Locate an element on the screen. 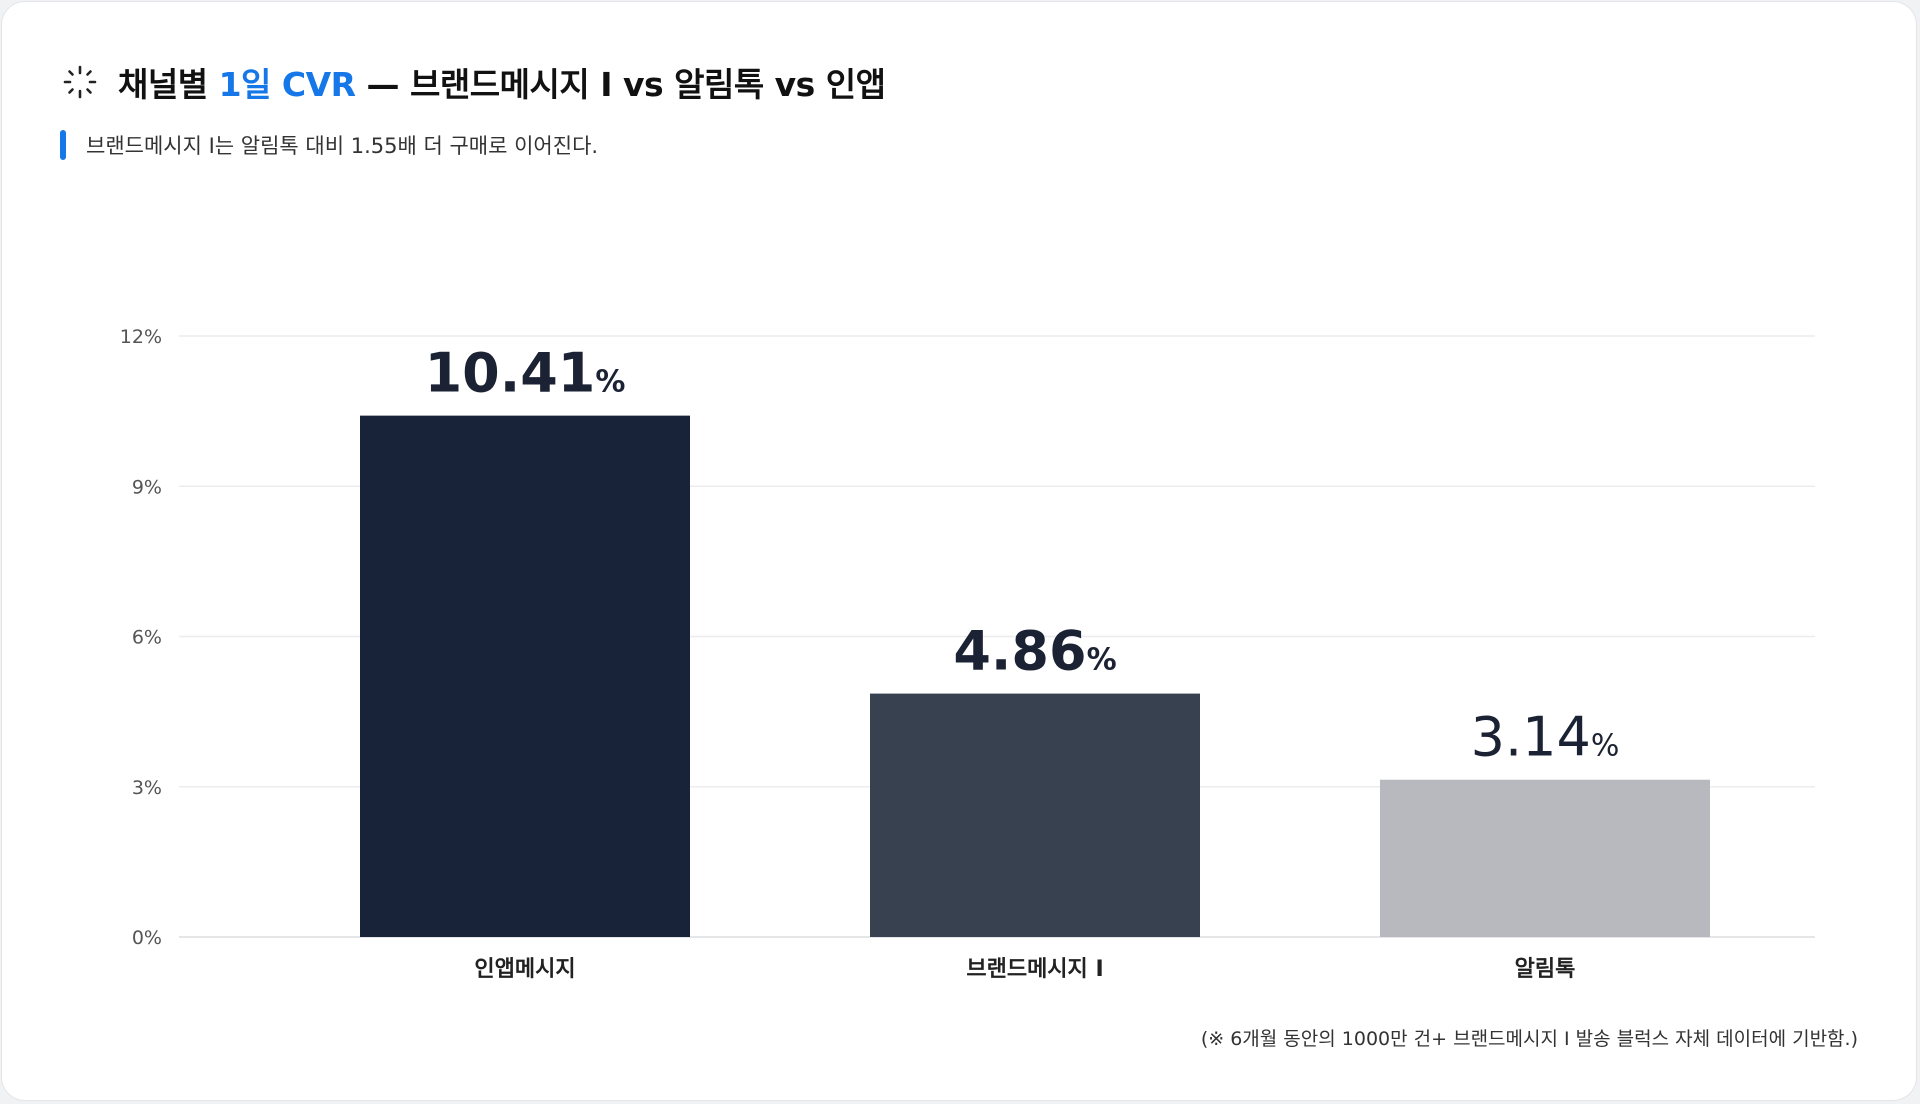 The image size is (1920, 1104). title-accent: 1일 CVR is located at coordinates (287, 84).